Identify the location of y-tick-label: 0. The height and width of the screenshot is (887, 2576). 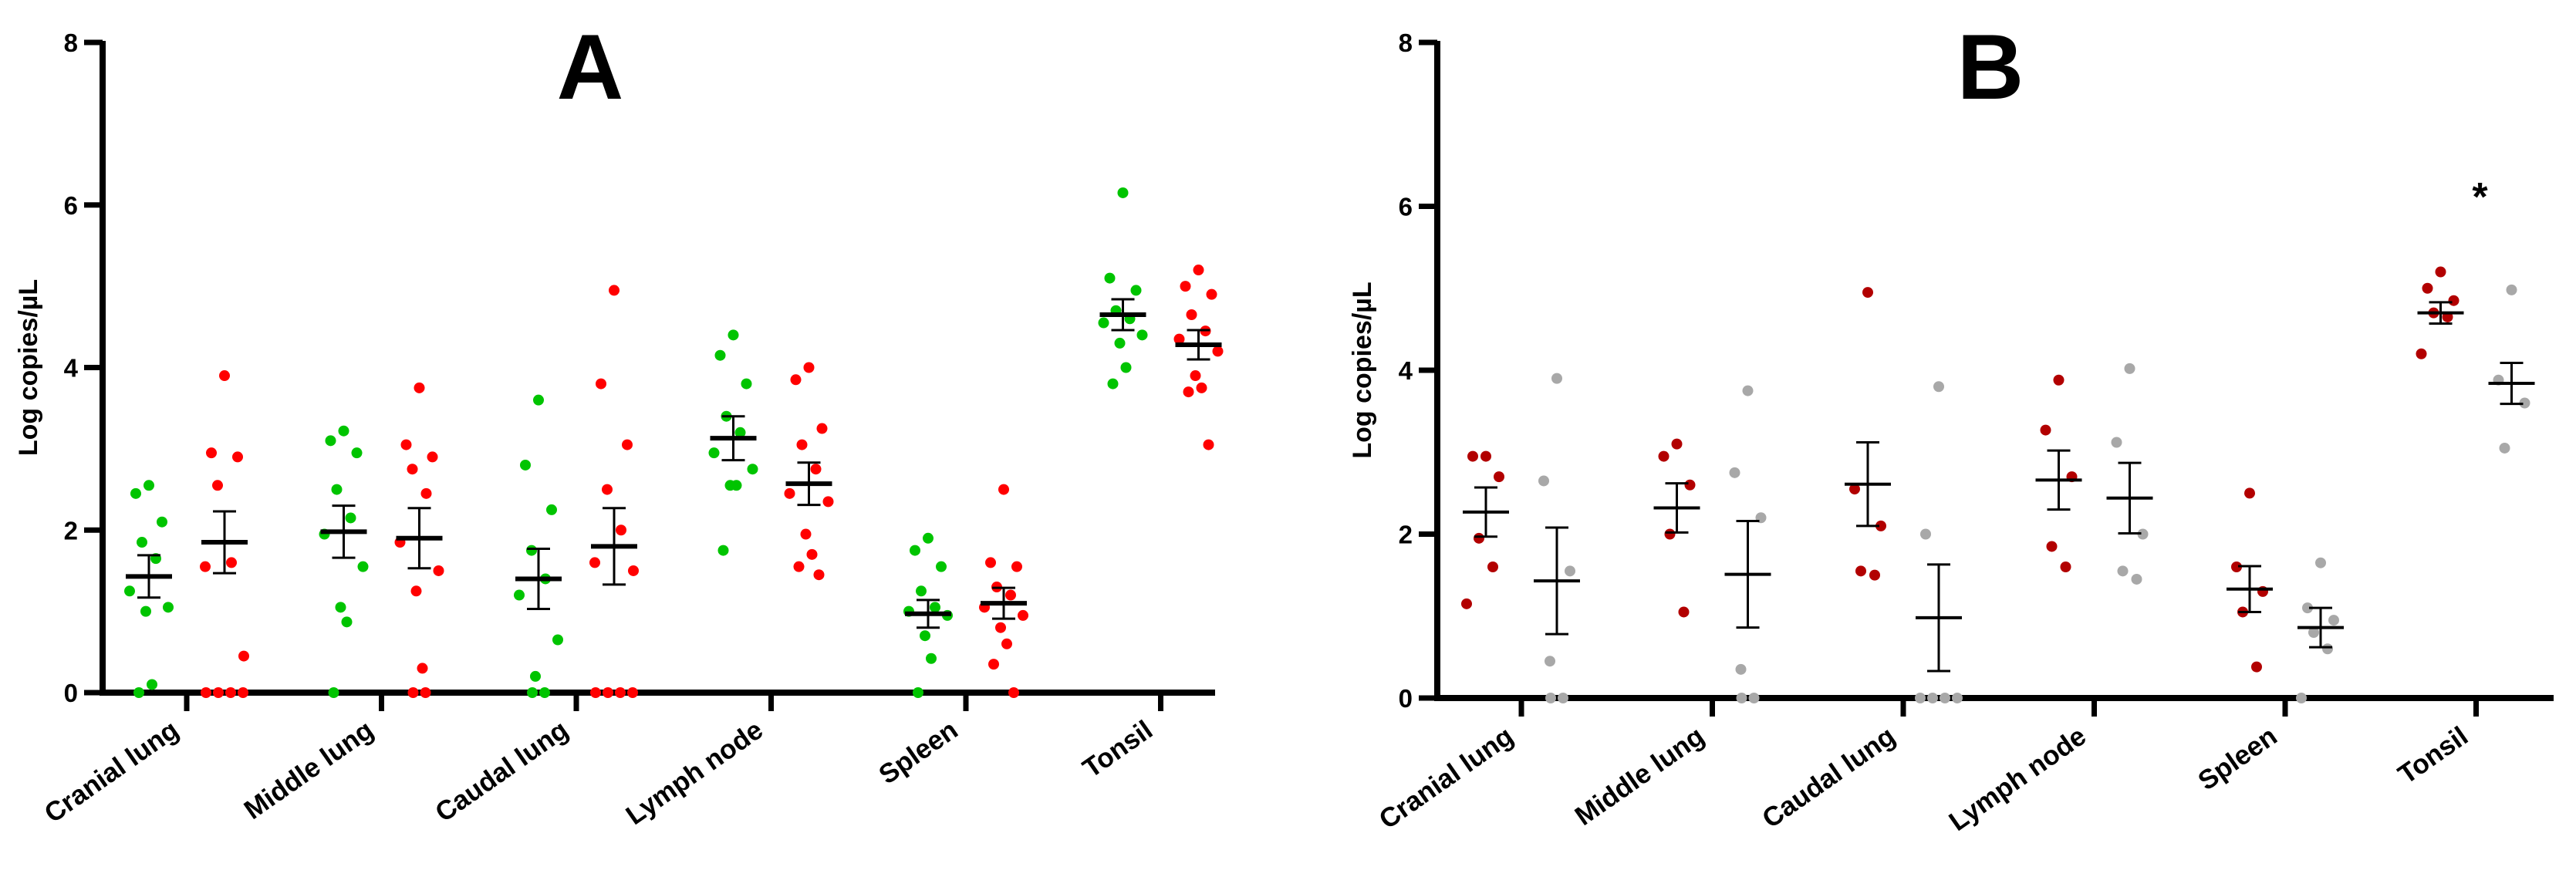
(71, 693).